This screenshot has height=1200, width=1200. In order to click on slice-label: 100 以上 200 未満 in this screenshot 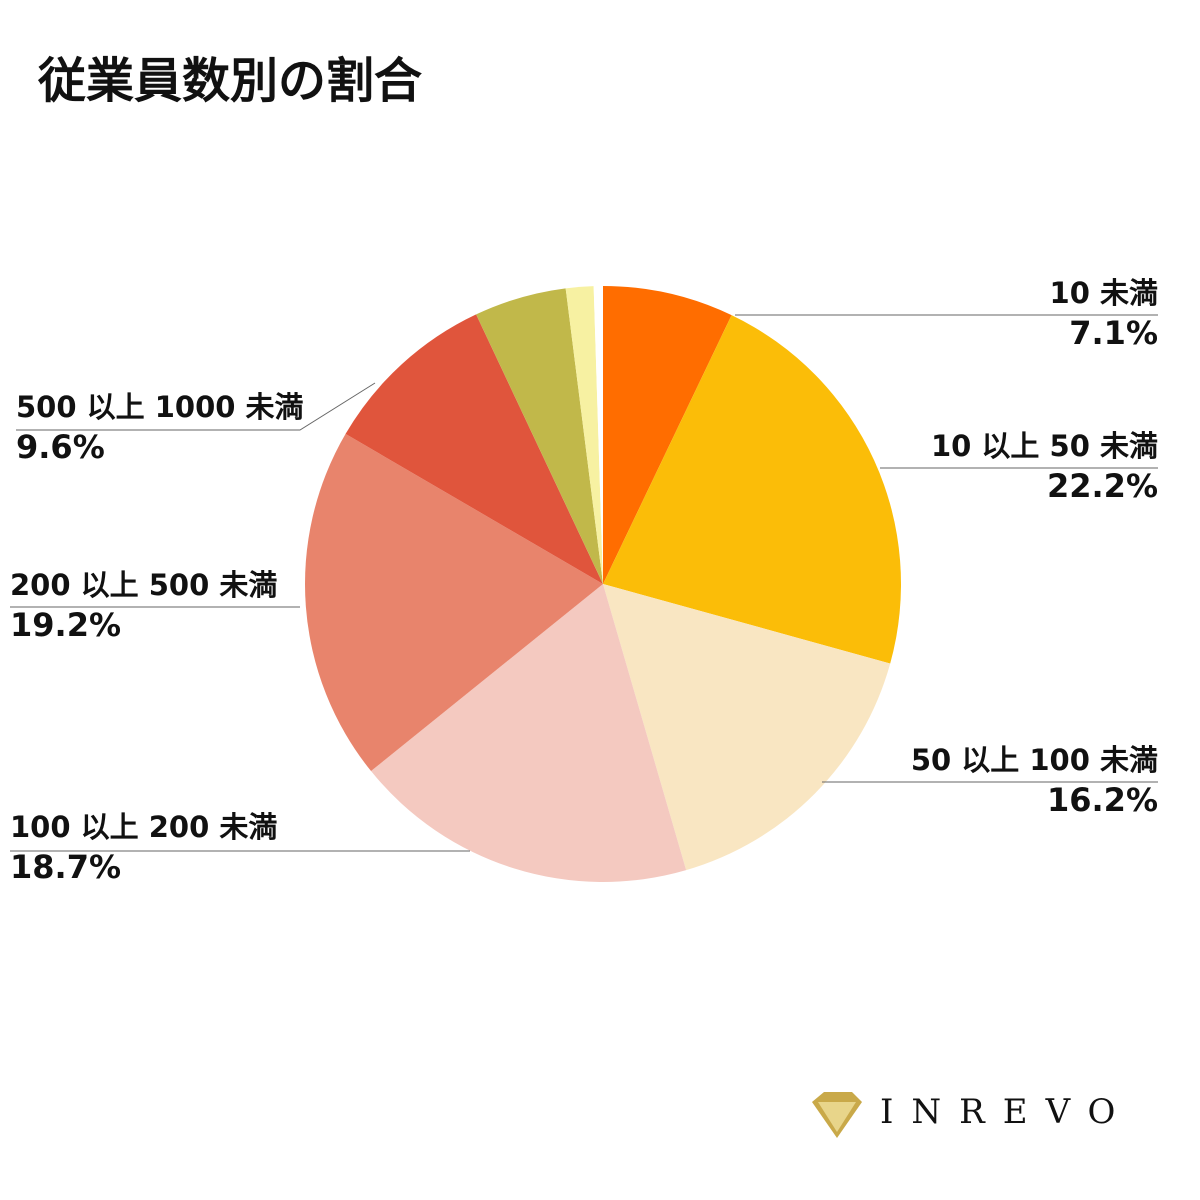, I will do `click(143, 827)`.